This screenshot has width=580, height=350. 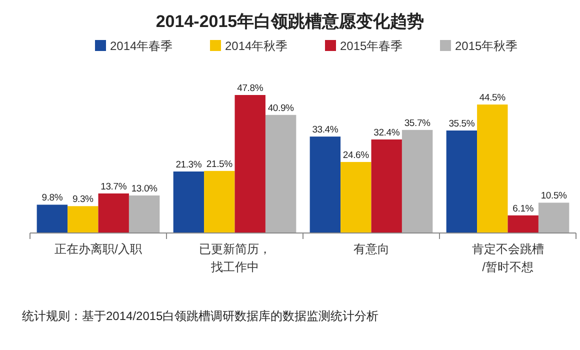 What do you see at coordinates (418, 123) in the screenshot?
I see `data-label: 35.7%` at bounding box center [418, 123].